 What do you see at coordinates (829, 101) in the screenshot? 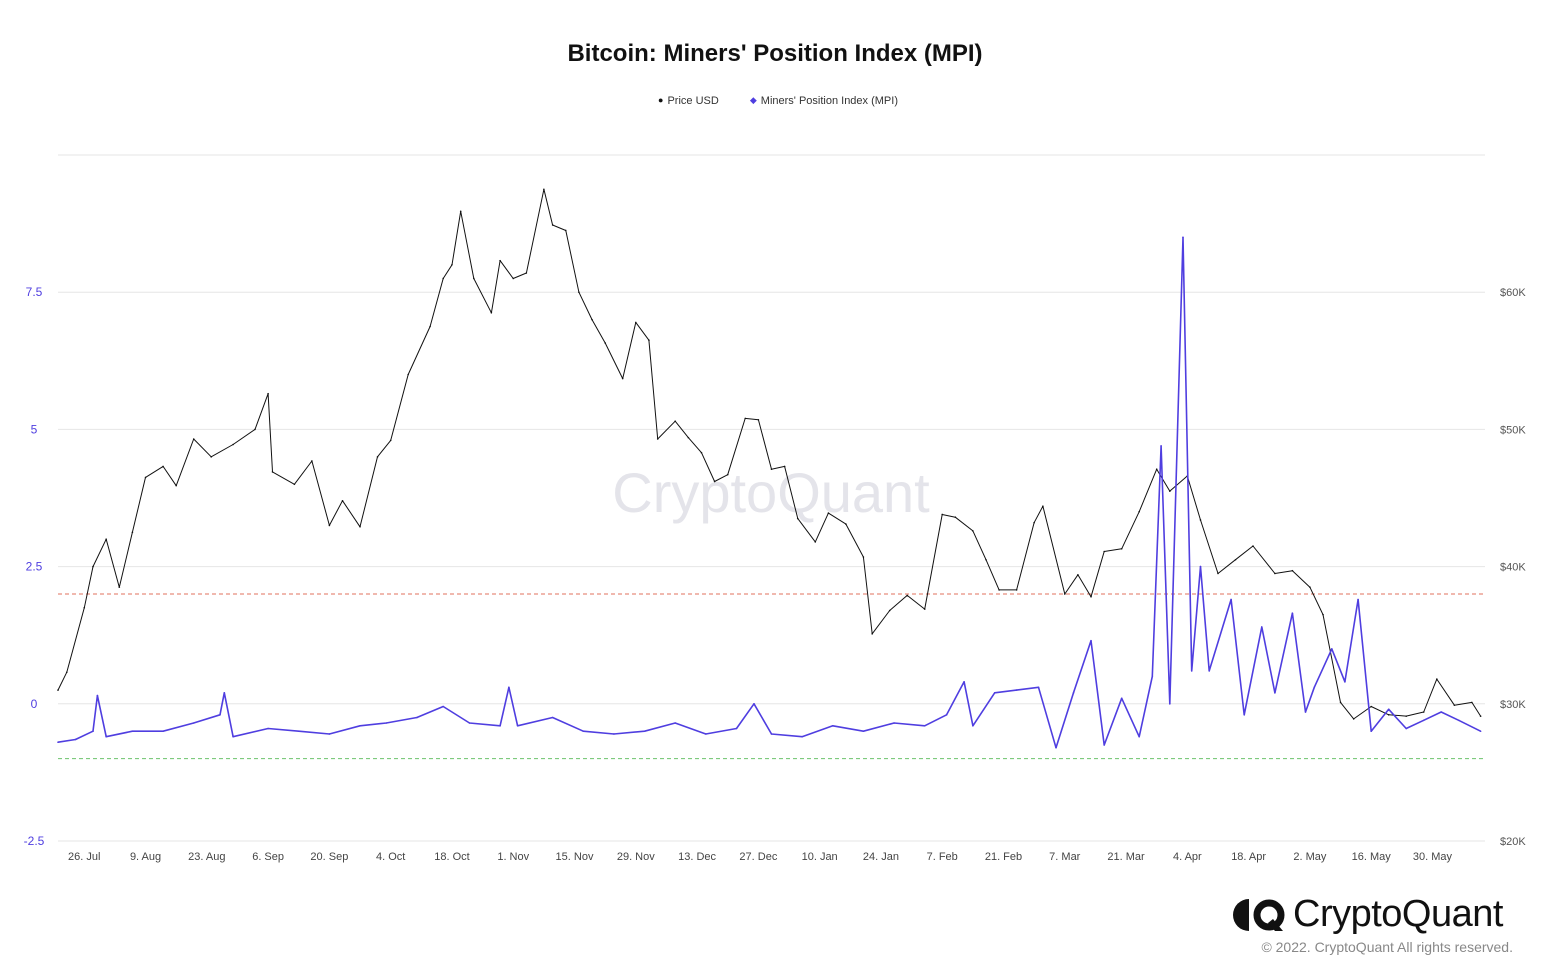
I see `legend-label-mpi: Miners' Position Index (MPI)` at bounding box center [829, 101].